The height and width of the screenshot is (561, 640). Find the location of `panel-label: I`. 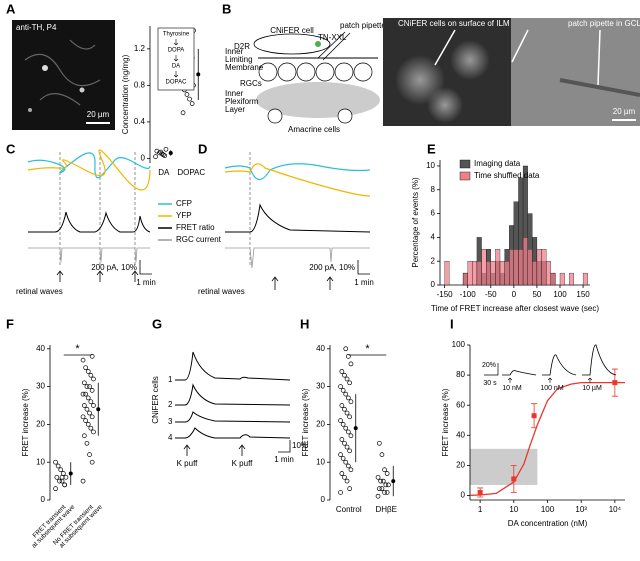

panel-label: I is located at coordinates (452, 323).